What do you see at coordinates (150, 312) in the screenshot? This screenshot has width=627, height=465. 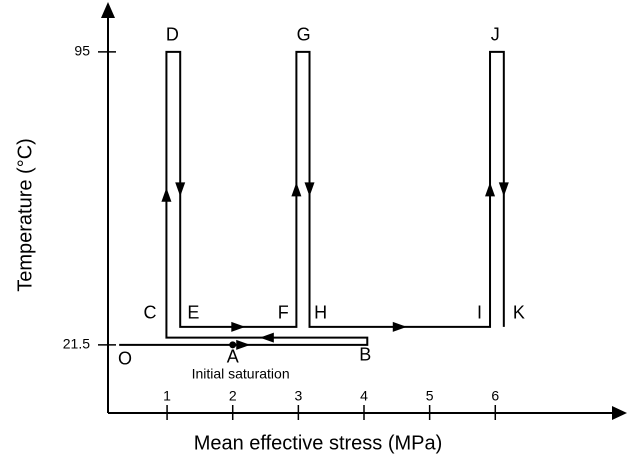 I see `annotation: C` at bounding box center [150, 312].